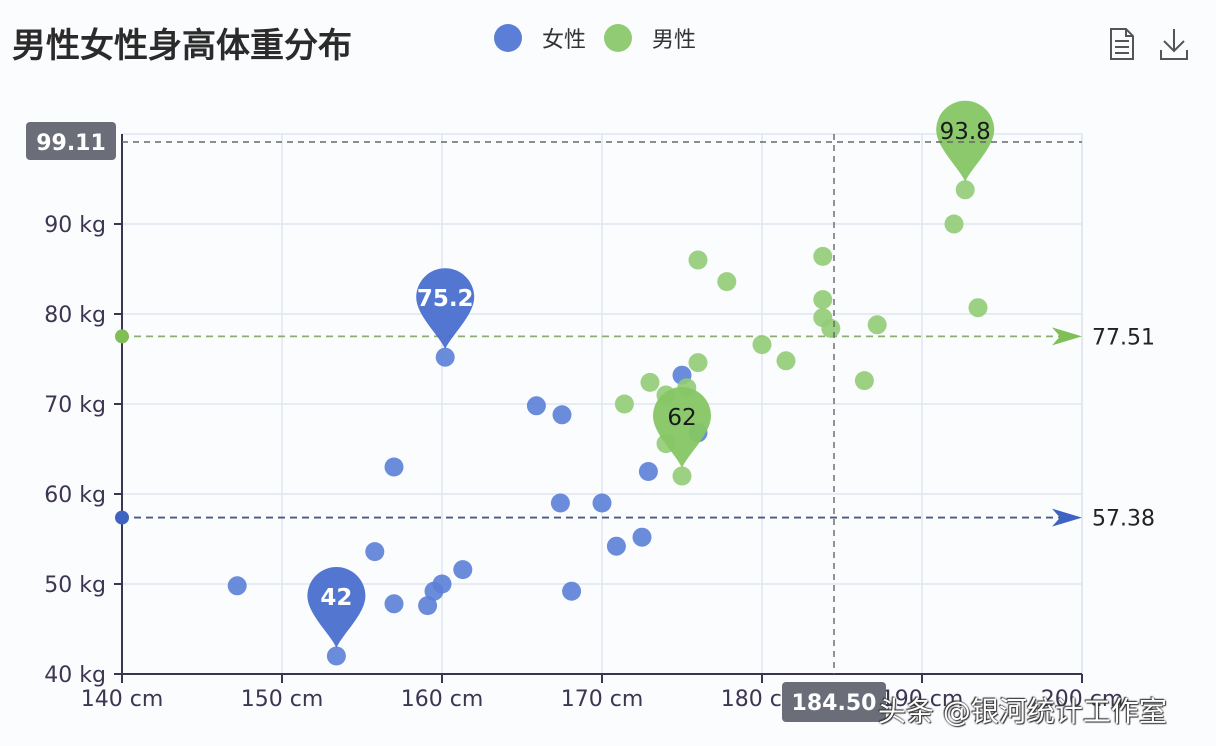 This screenshot has width=1216, height=746. I want to click on male-max-pin: 93.8, so click(965, 141).